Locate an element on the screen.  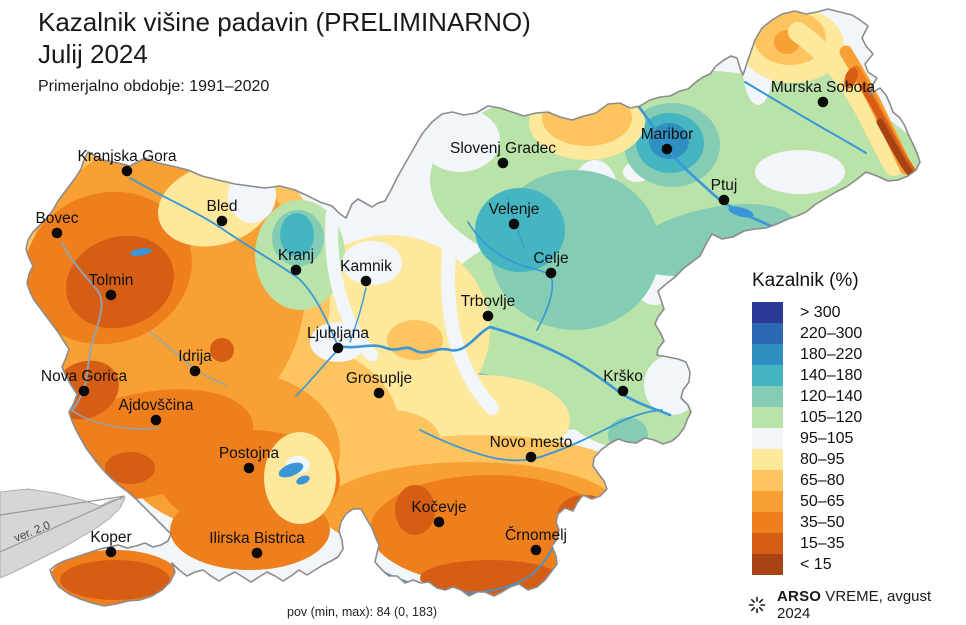
city-label: Krško is located at coordinates (623, 376).